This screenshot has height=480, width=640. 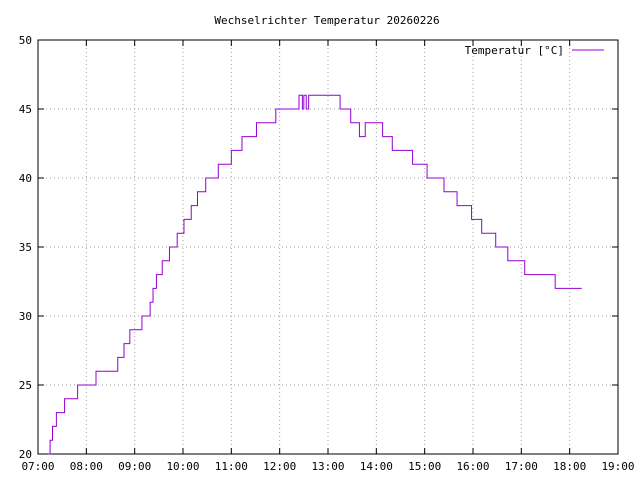 I want to click on x-tick-label: 15:00, so click(x=424, y=466).